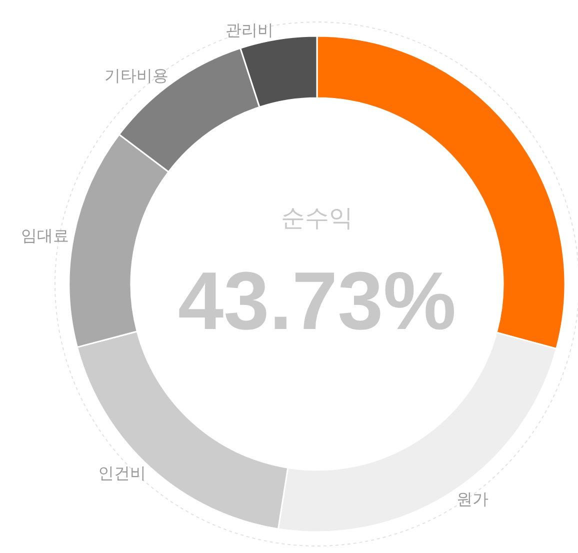 The width and height of the screenshot is (578, 553). What do you see at coordinates (44, 236) in the screenshot?
I see `slice-label: 임대료` at bounding box center [44, 236].